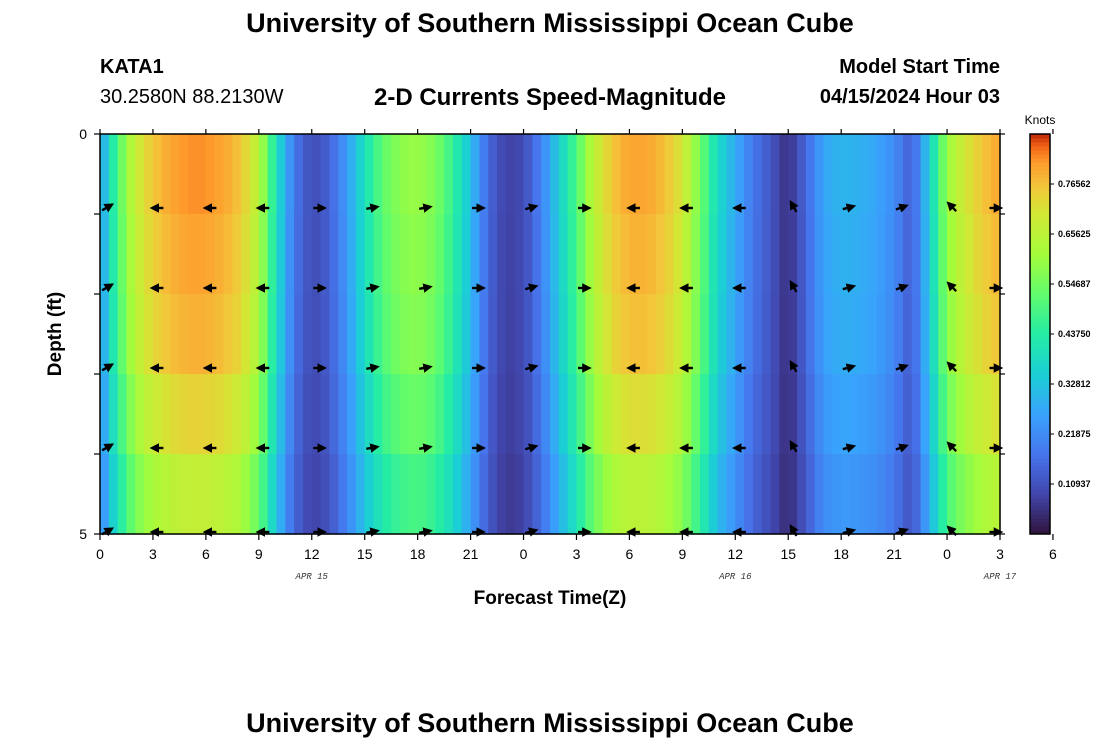  Describe the element at coordinates (1074, 384) in the screenshot. I see `colorbar-tick-label: 0.32812` at that location.